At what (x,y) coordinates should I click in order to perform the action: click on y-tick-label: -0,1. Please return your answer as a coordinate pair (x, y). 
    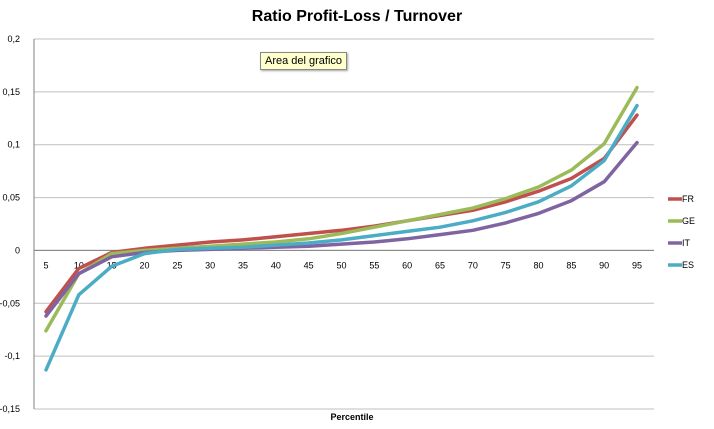
    Looking at the image, I should click on (12, 356).